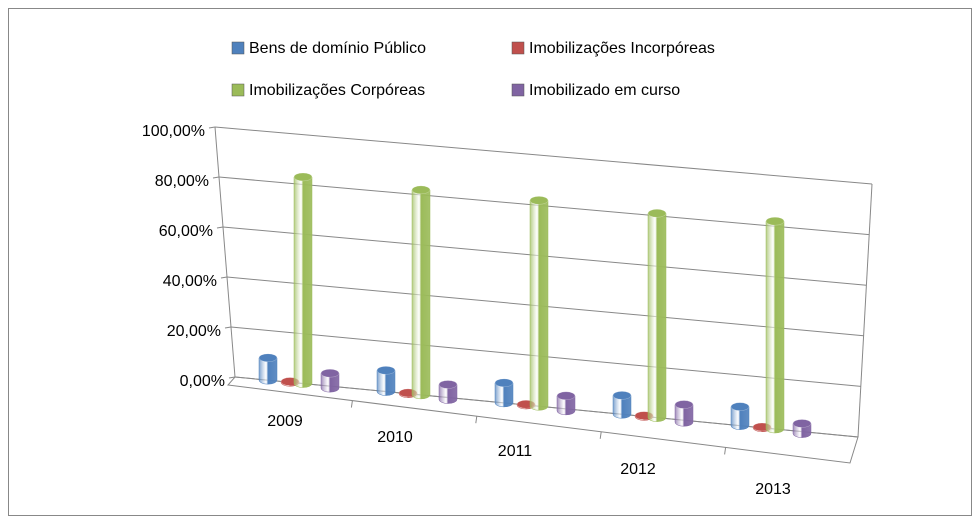 This screenshot has height=516, width=979. What do you see at coordinates (337, 90) in the screenshot?
I see `legend-label: Imobilizações Corpóreas` at bounding box center [337, 90].